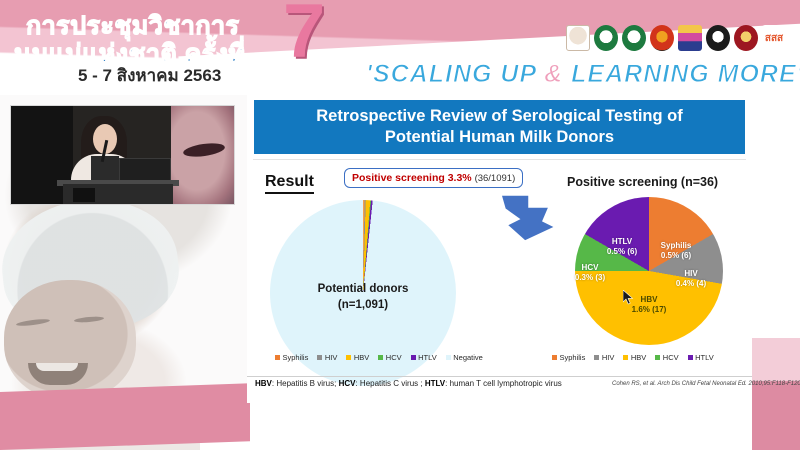 This screenshot has width=800, height=450. Describe the element at coordinates (263, 383) in the screenshot. I see `footnote-hbv-term: HBV` at that location.